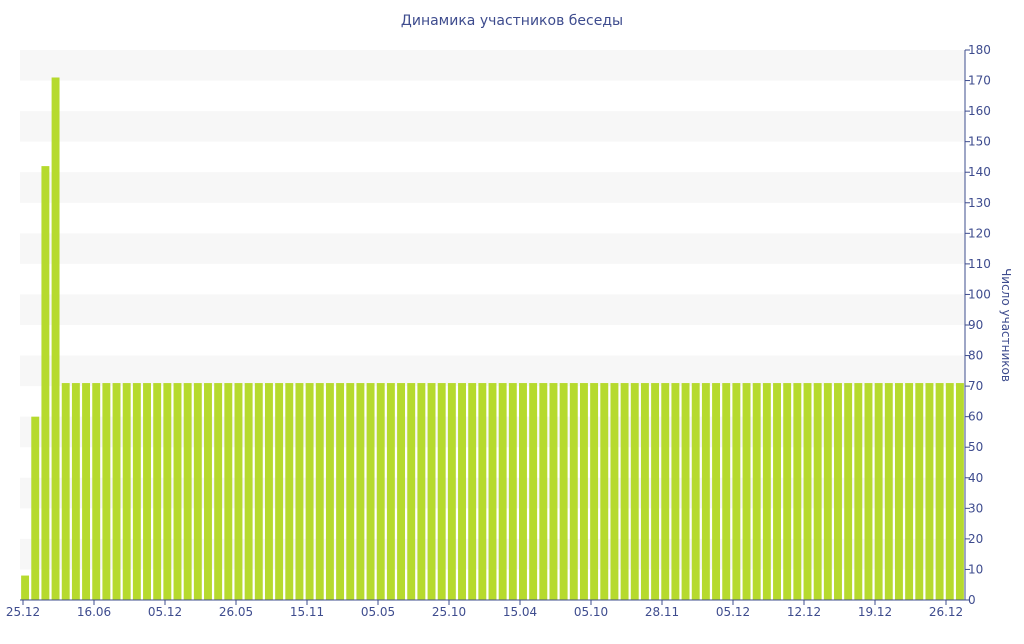 The width and height of the screenshot is (1024, 644). What do you see at coordinates (975, 569) in the screenshot?
I see `y-tick-label: 10` at bounding box center [975, 569].